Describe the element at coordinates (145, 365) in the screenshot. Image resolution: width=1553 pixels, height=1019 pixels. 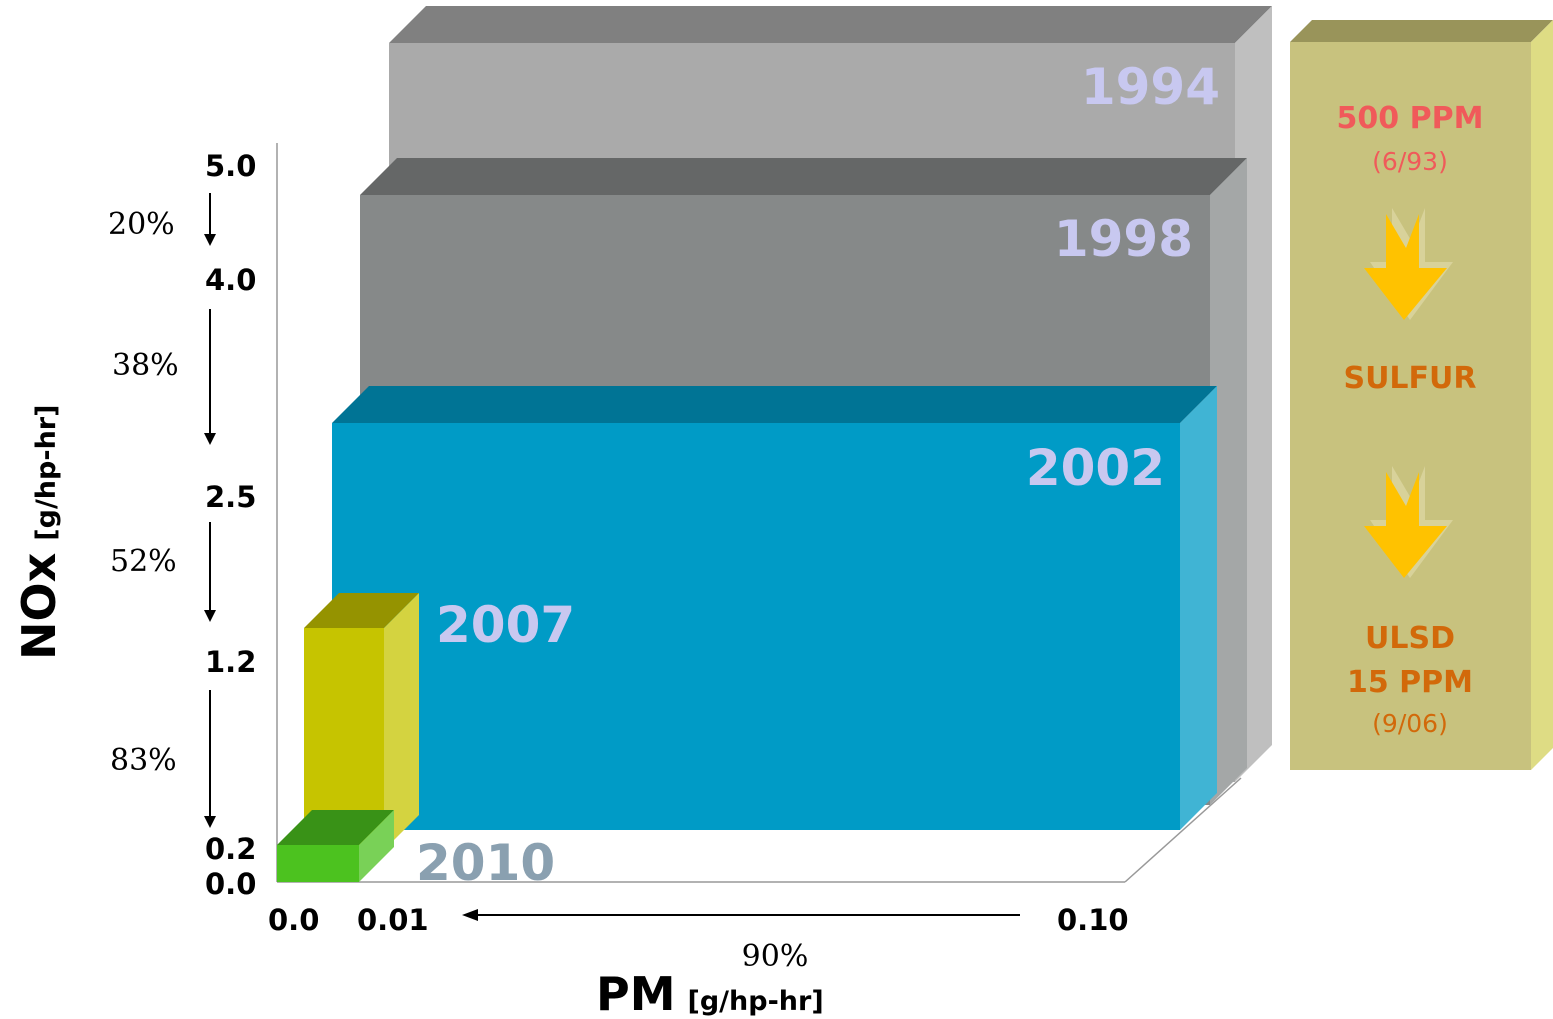
I see `nox-reduction-label: 38%` at that location.